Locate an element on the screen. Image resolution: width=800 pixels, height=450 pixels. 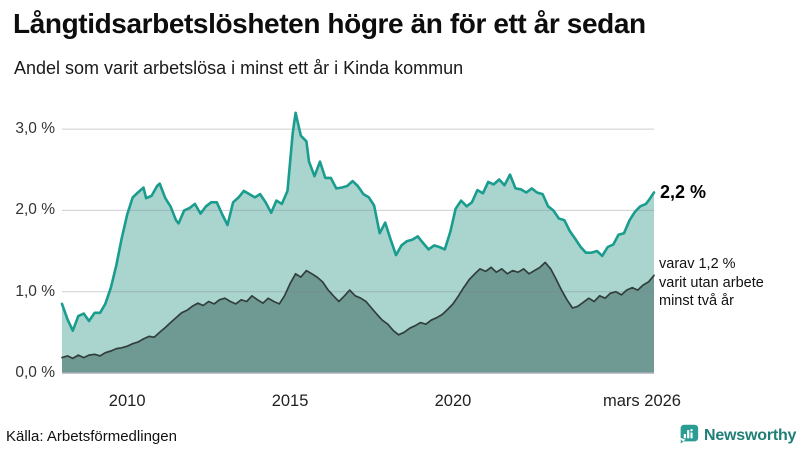
newsworthy-branding: Newsworthy is located at coordinates (737, 436).